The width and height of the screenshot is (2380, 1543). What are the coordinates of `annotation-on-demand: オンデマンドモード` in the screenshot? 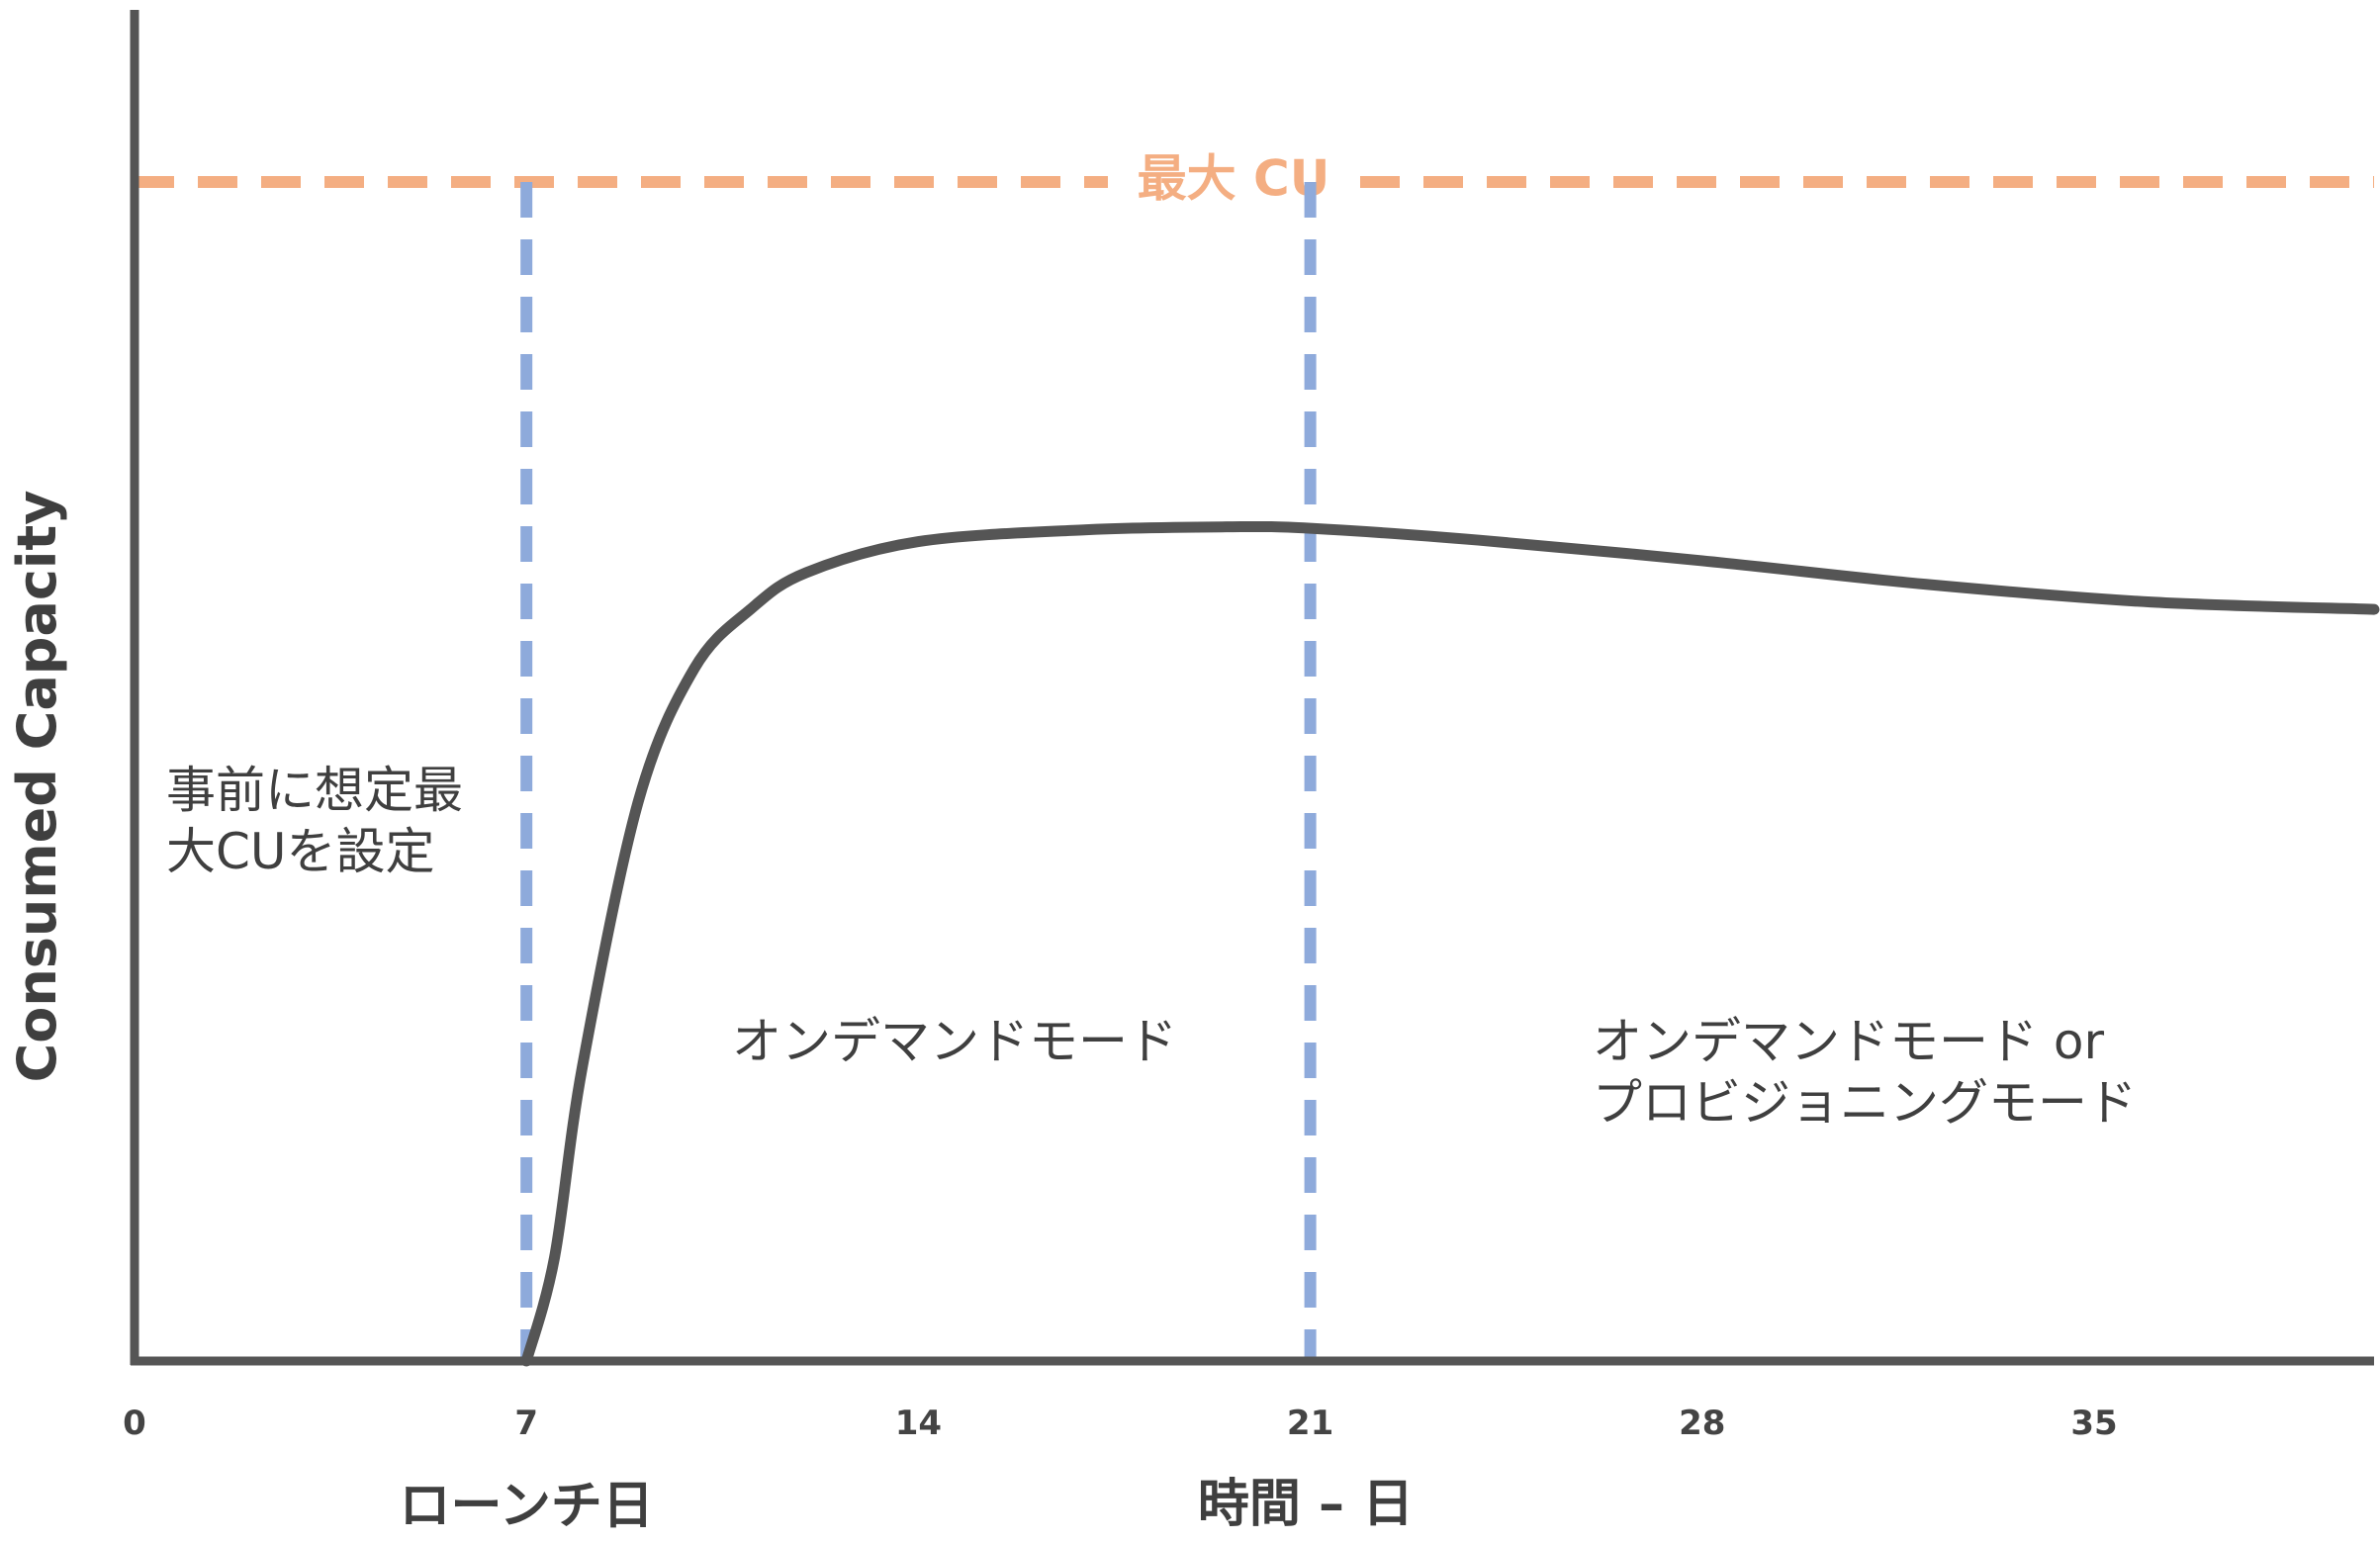 It's located at (954, 1042).